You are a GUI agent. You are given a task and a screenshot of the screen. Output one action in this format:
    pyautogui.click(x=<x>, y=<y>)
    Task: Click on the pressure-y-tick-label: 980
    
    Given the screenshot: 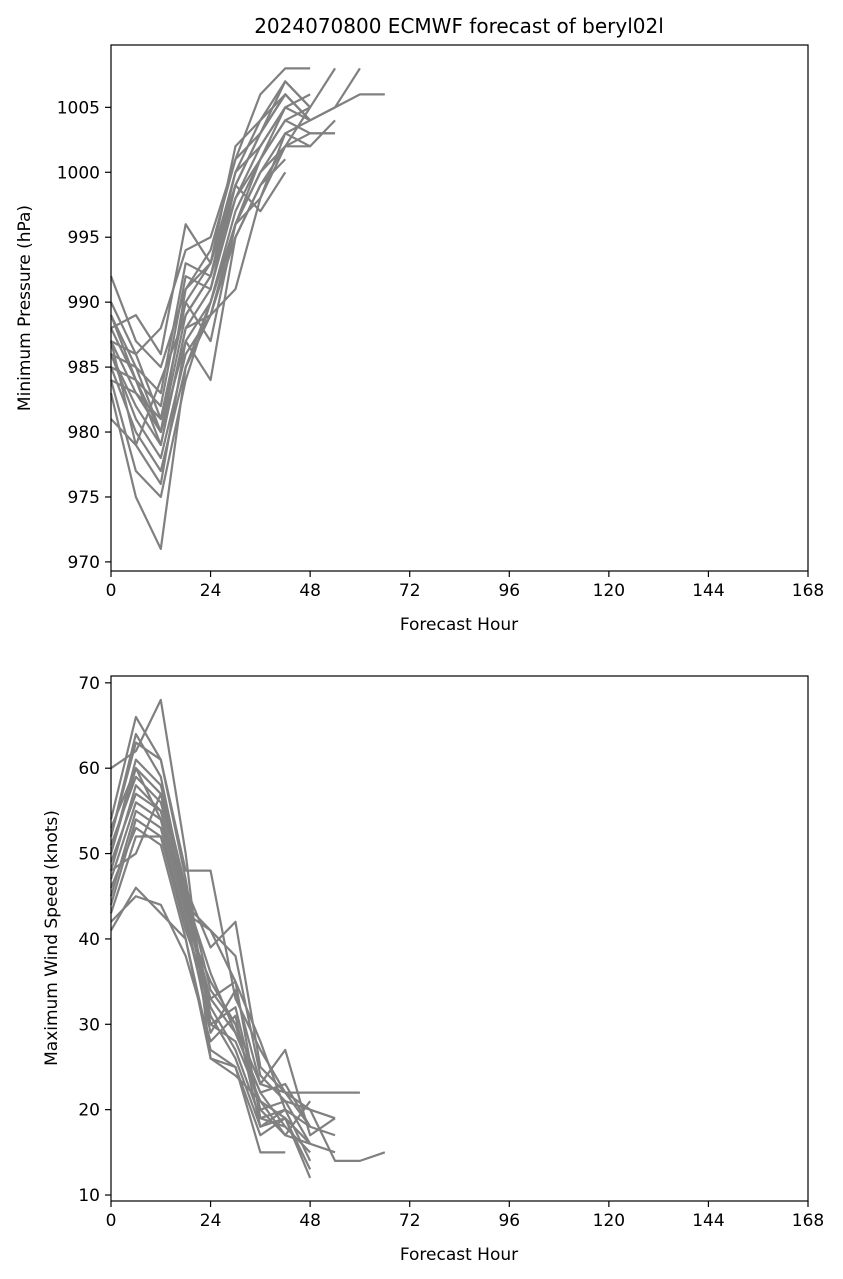 What is the action you would take?
    pyautogui.click(x=84, y=433)
    